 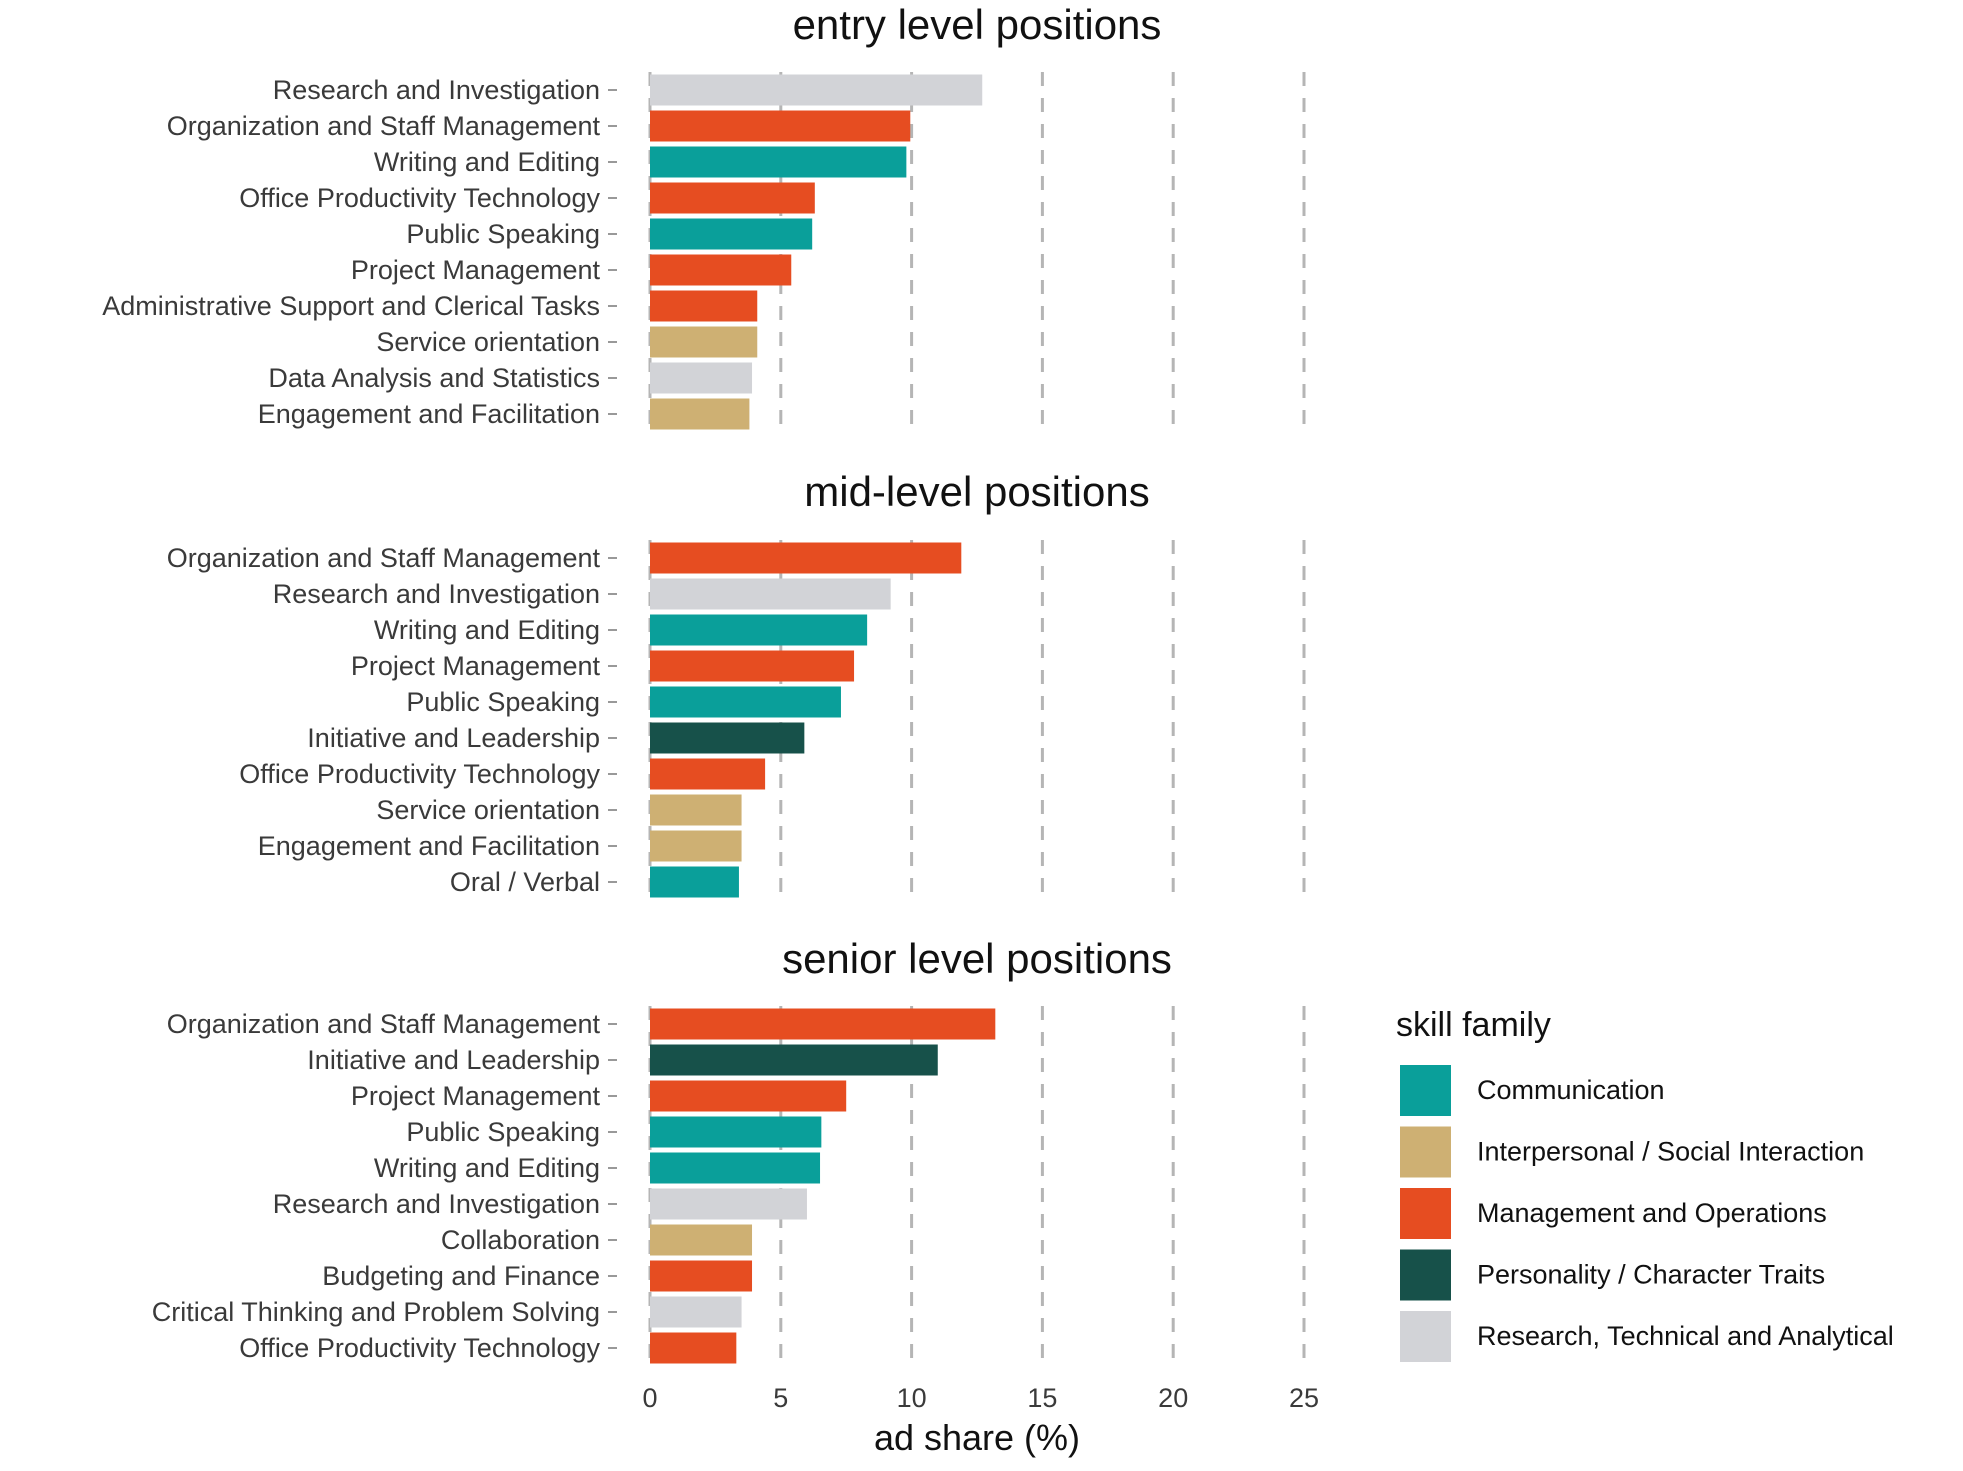 I want to click on legend-label: Management and Operations, so click(x=1652, y=1213).